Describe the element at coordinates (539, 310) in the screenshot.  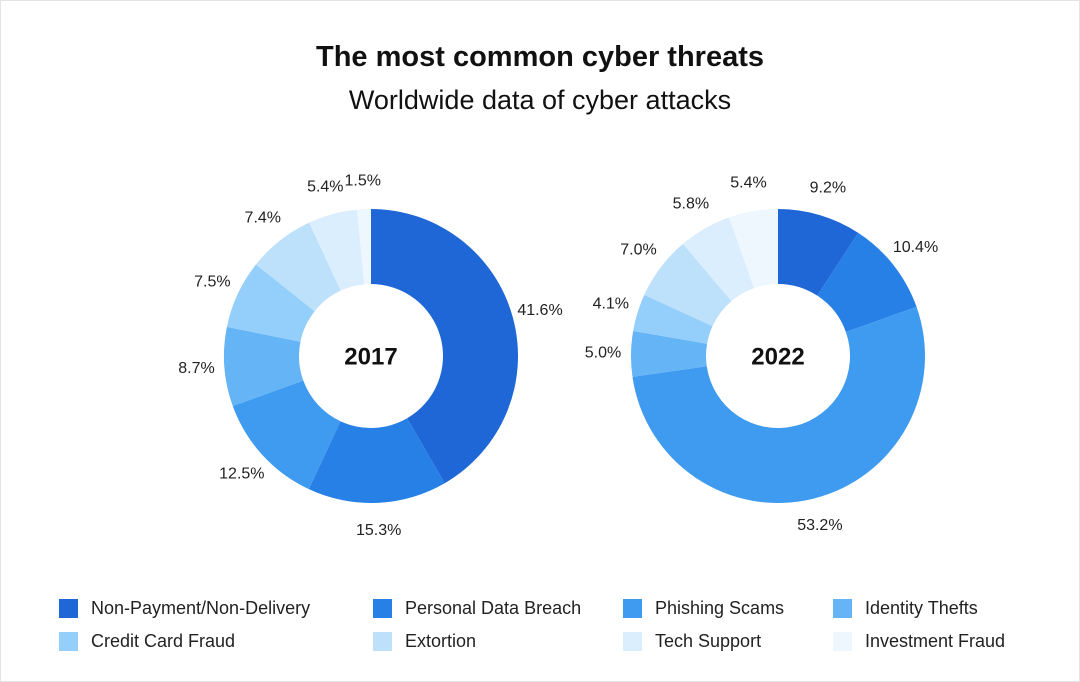
I see `slice-percent-label: 41.6%` at that location.